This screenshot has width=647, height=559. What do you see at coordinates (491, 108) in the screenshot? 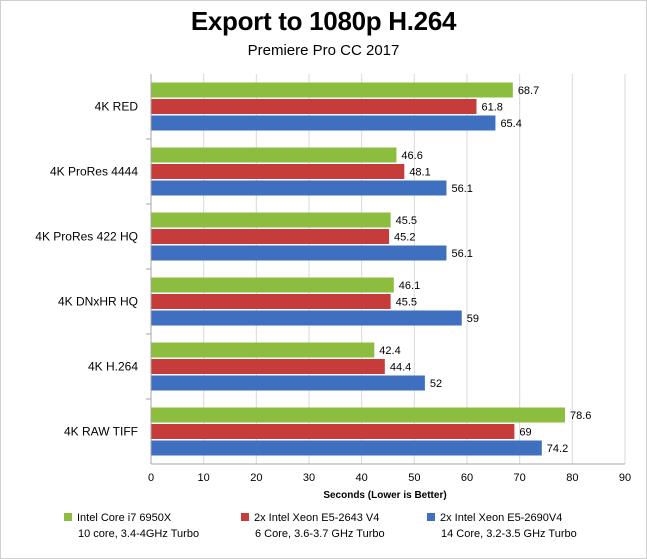
I see `data-label: 61.8` at bounding box center [491, 108].